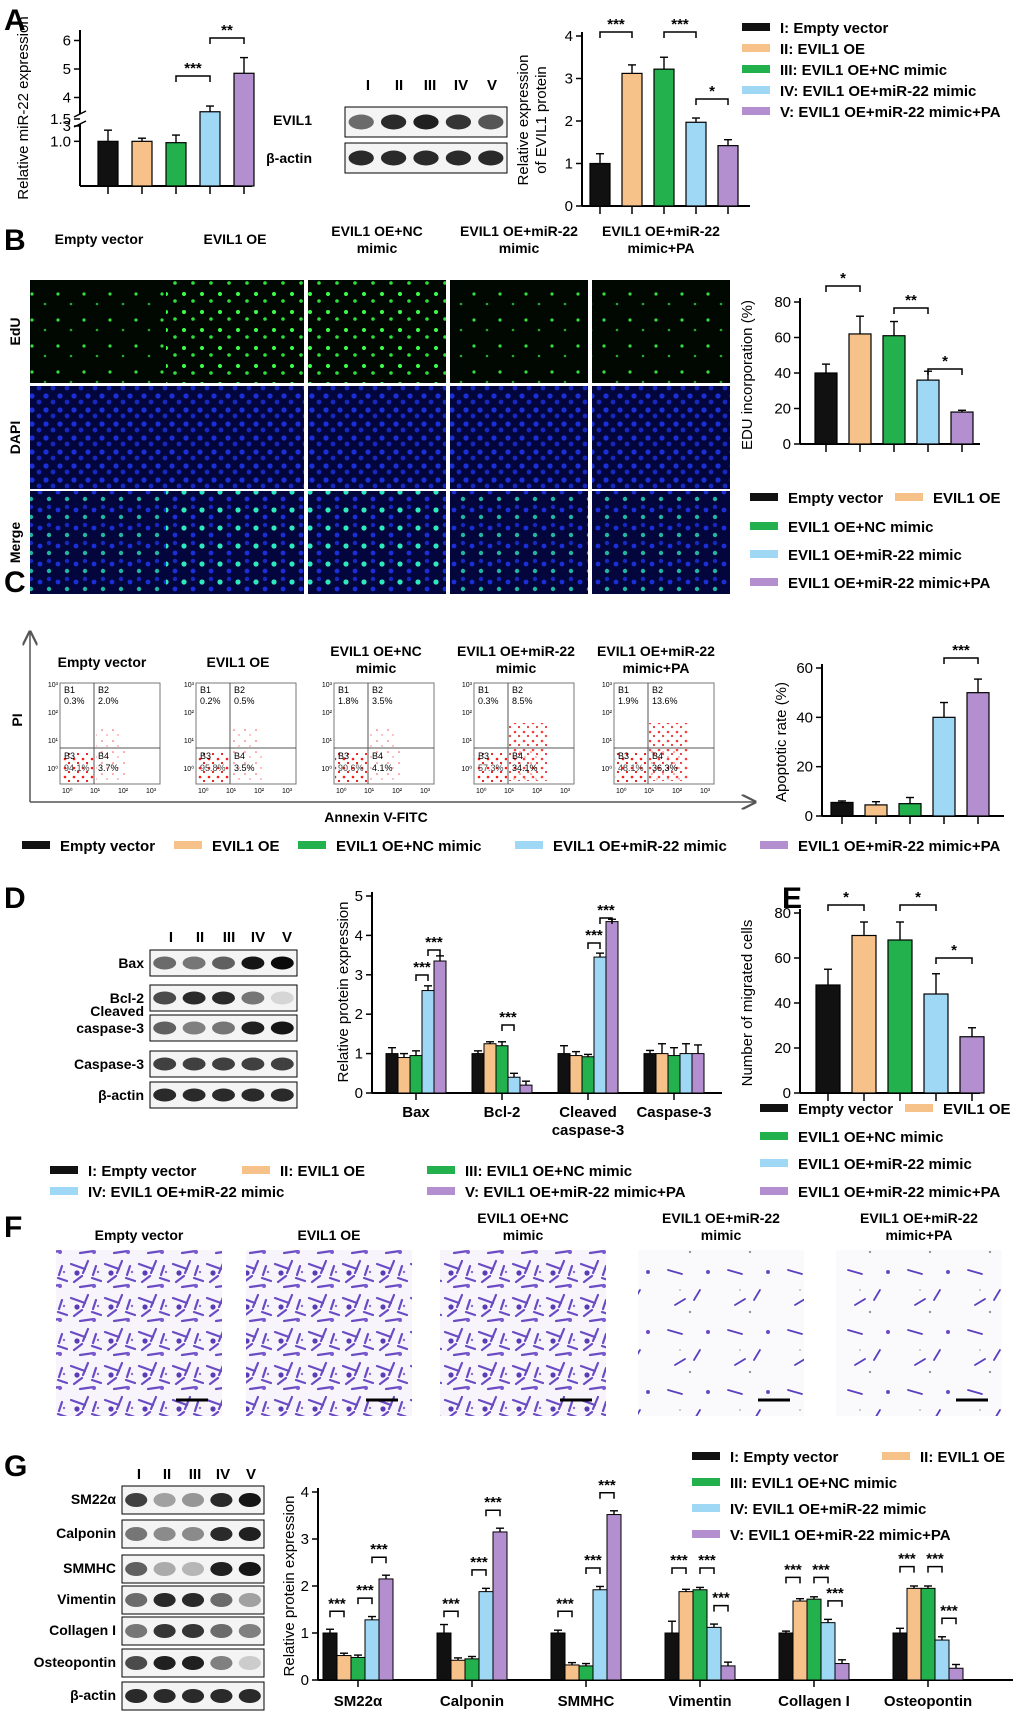  I want to click on C-plot-title: mimic, so click(376, 668).